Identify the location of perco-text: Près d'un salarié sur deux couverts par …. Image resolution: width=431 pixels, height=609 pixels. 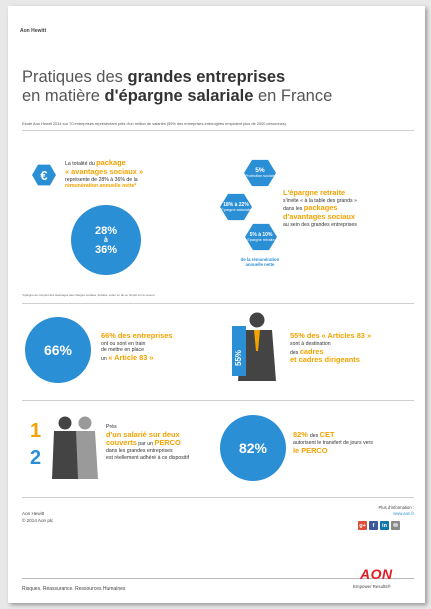
(161, 443).